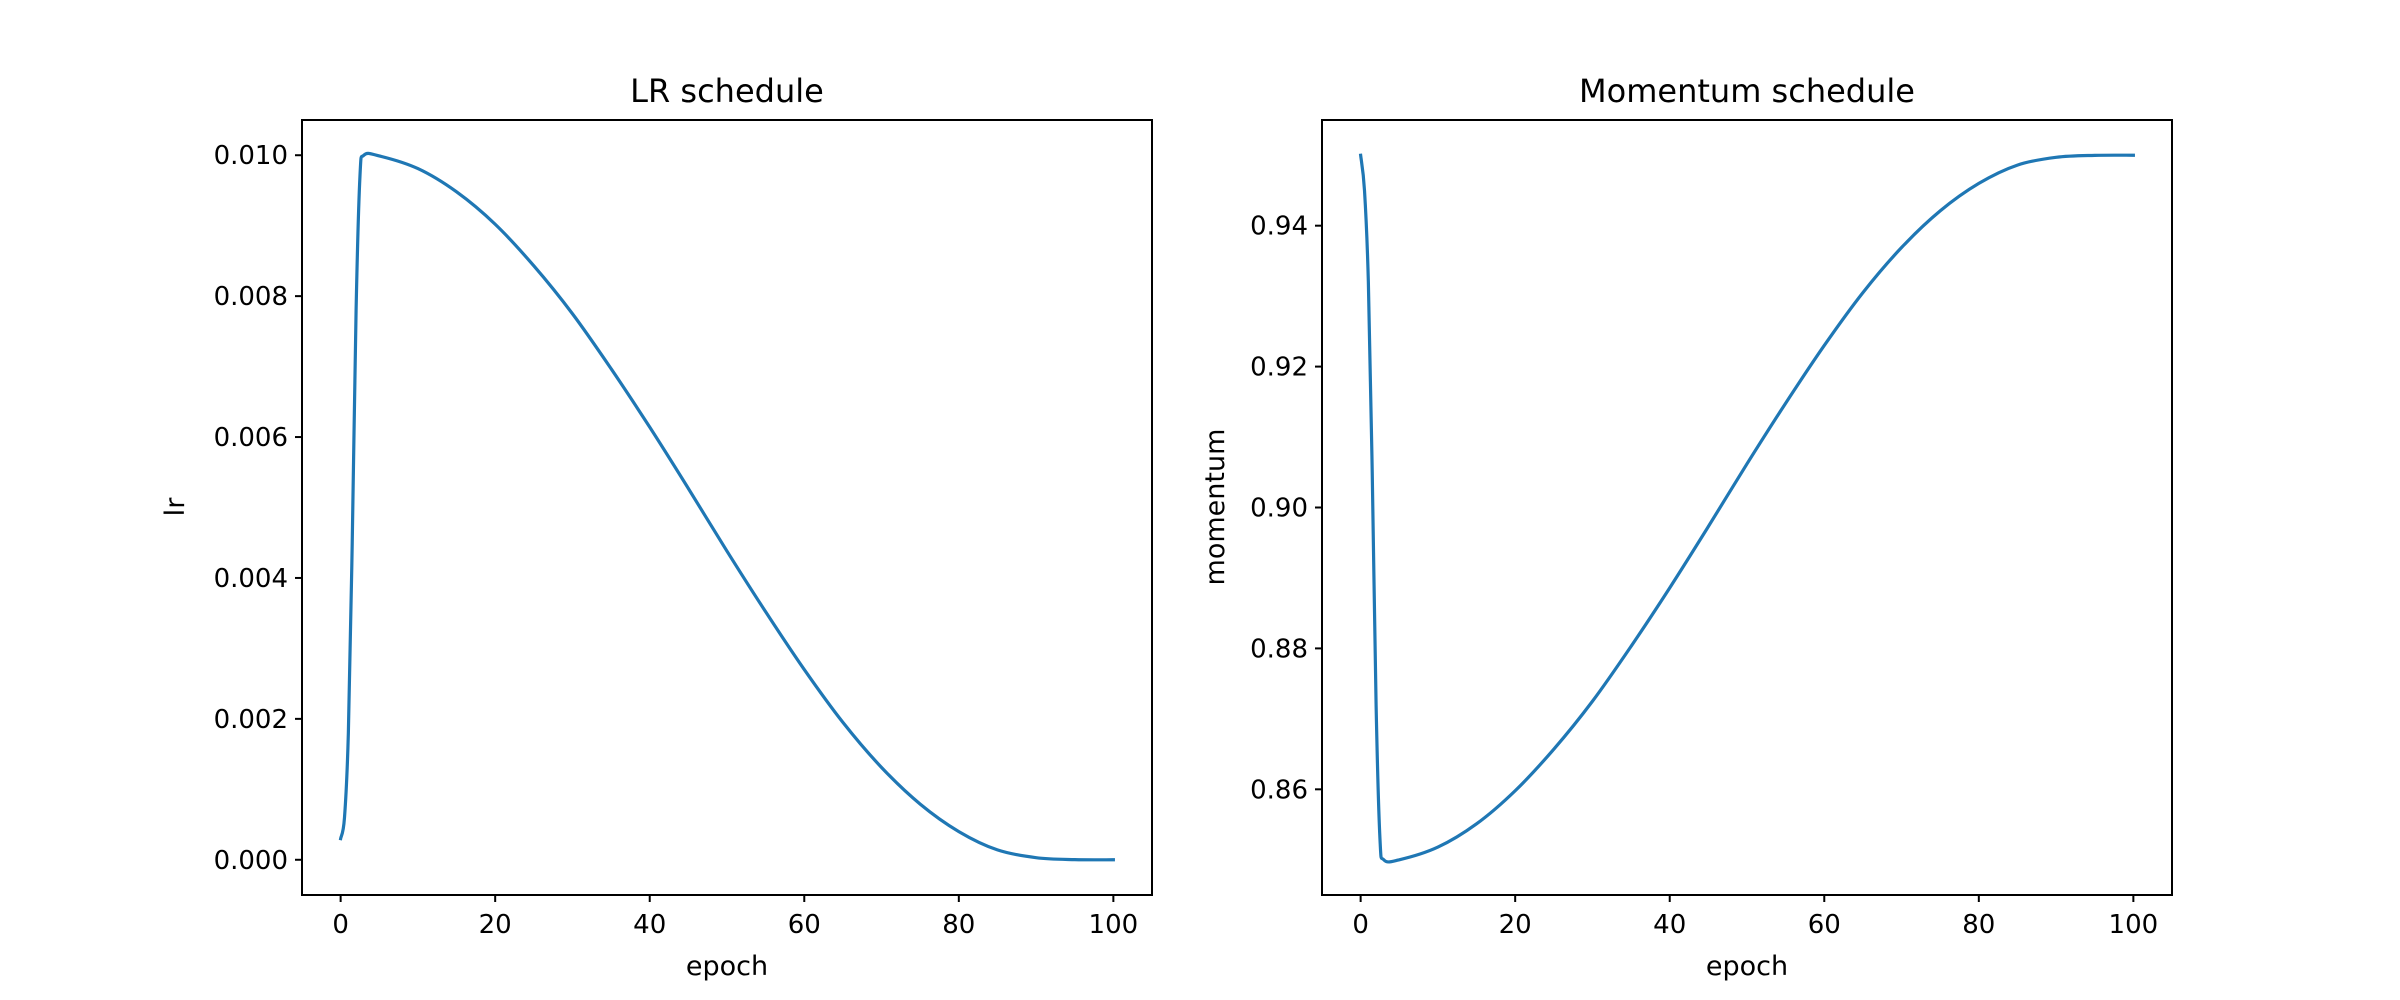 This screenshot has width=2400, height=1000. What do you see at coordinates (251, 297) in the screenshot?
I see `y-tick-label: 0.008` at bounding box center [251, 297].